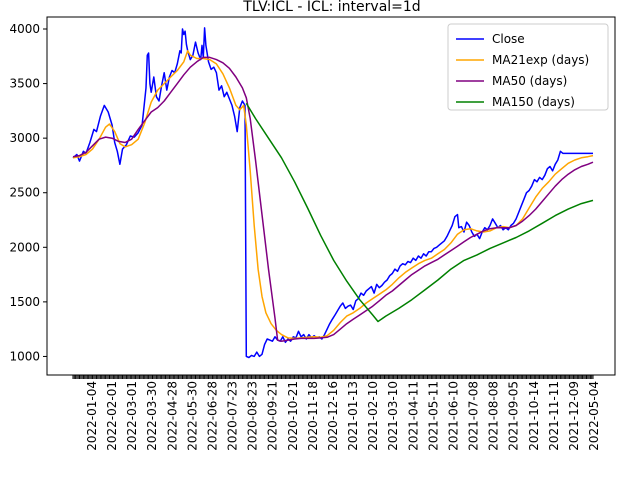 Image resolution: width=640 pixels, height=480 pixels. What do you see at coordinates (353, 416) in the screenshot?
I see `x-tick-label-13: 2021-01-13` at bounding box center [353, 416].